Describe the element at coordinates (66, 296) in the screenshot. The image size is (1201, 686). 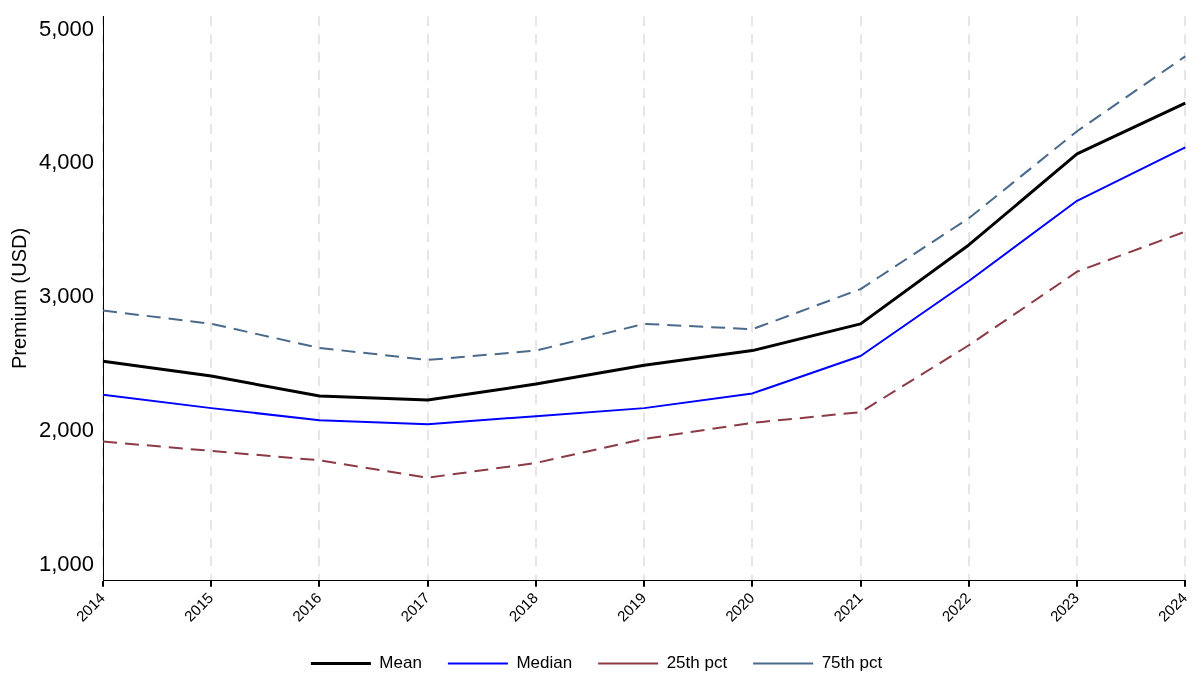
I see `y-tick-label: 3,000` at that location.